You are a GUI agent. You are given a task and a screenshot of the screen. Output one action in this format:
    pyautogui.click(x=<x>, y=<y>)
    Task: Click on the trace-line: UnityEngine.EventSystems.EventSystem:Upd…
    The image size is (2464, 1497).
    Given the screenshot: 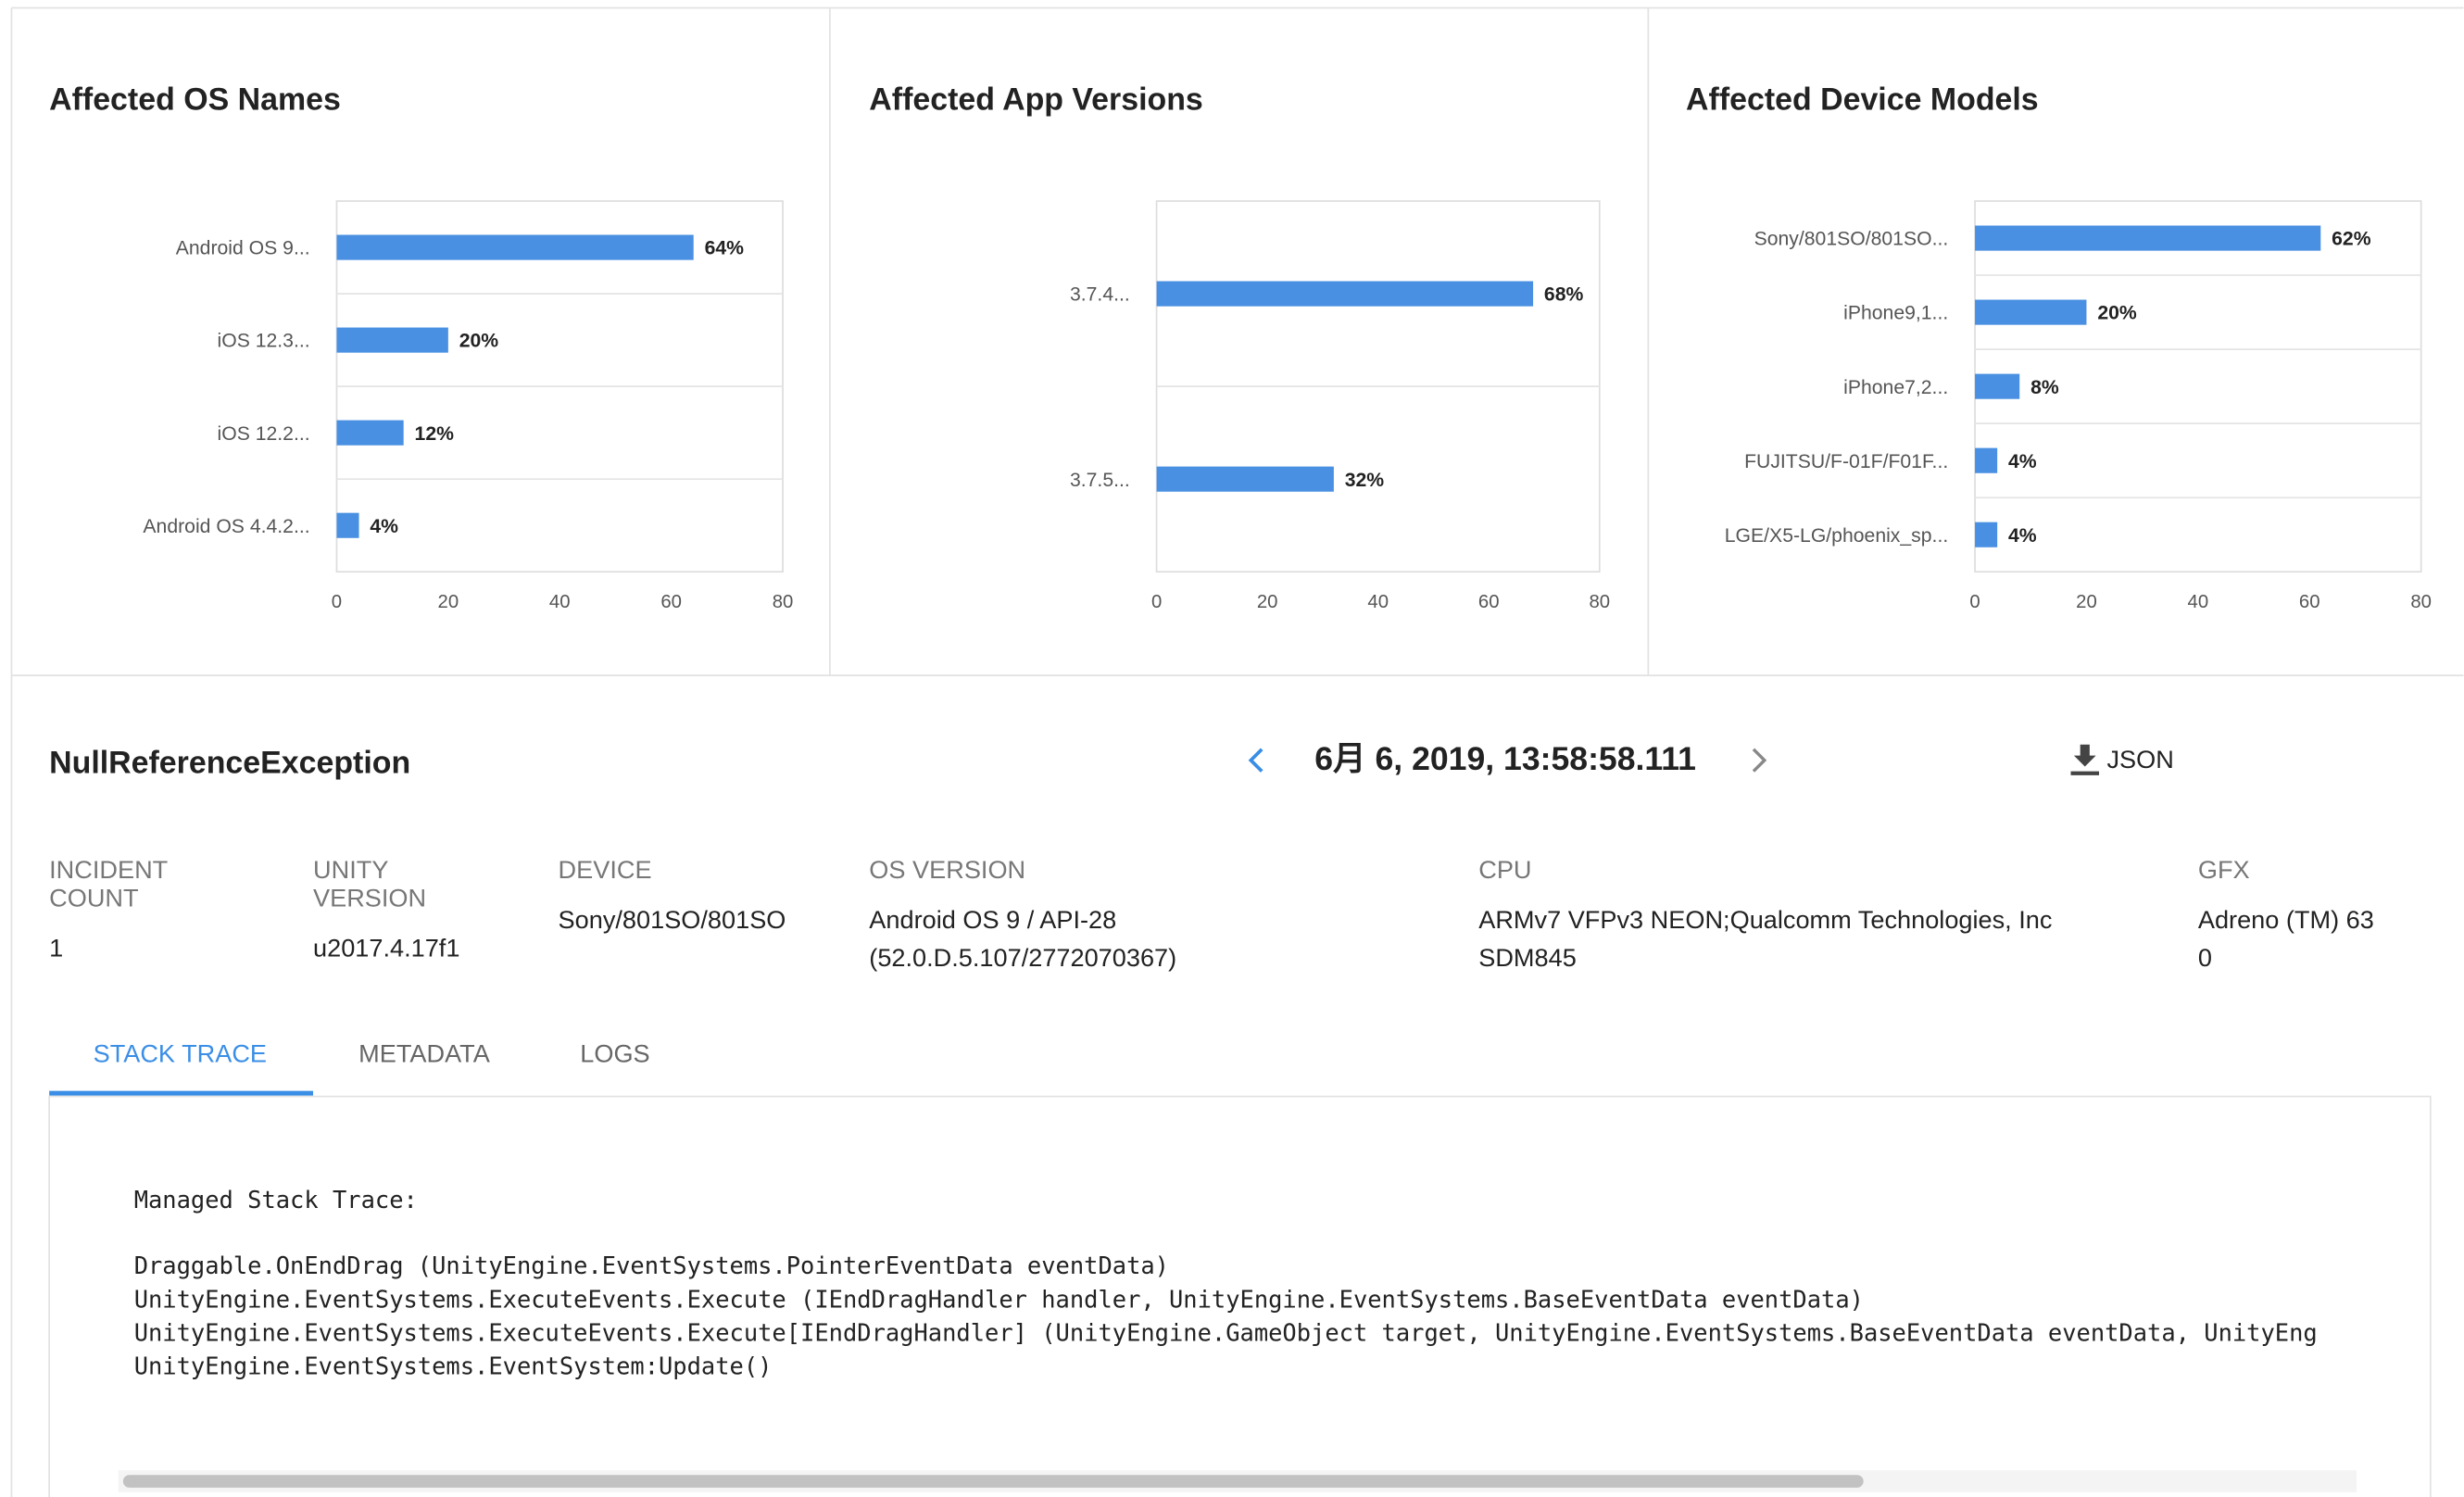 What is the action you would take?
    pyautogui.click(x=454, y=1366)
    